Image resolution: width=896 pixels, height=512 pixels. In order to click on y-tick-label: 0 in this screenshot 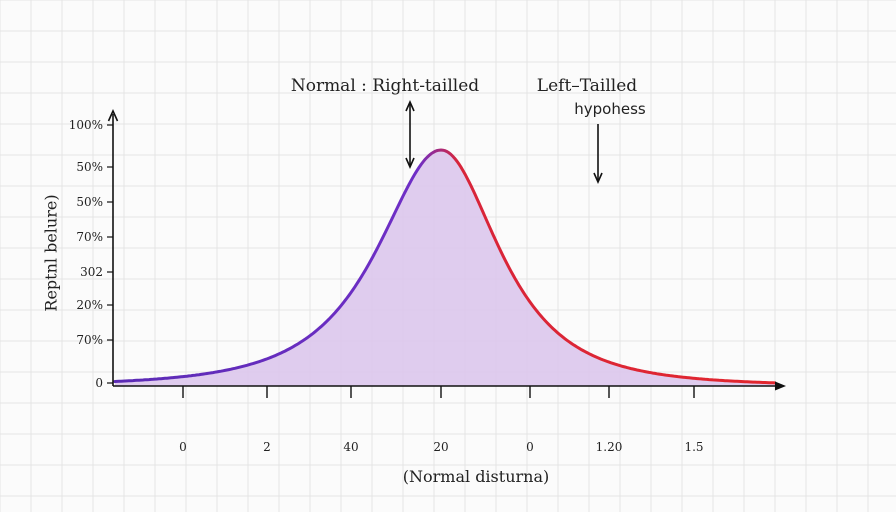, I will do `click(99, 383)`.